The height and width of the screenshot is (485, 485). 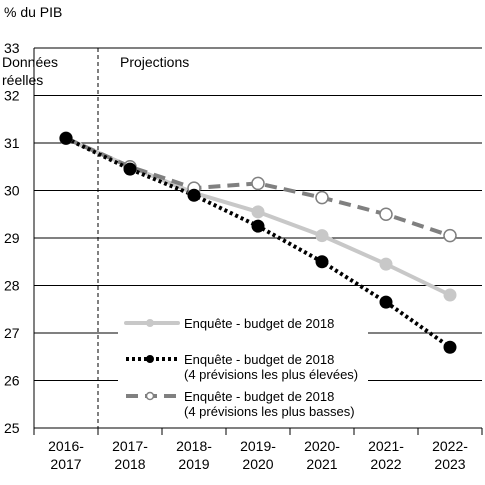 What do you see at coordinates (449, 464) in the screenshot?
I see `x-tick-label-6-1: 2023` at bounding box center [449, 464].